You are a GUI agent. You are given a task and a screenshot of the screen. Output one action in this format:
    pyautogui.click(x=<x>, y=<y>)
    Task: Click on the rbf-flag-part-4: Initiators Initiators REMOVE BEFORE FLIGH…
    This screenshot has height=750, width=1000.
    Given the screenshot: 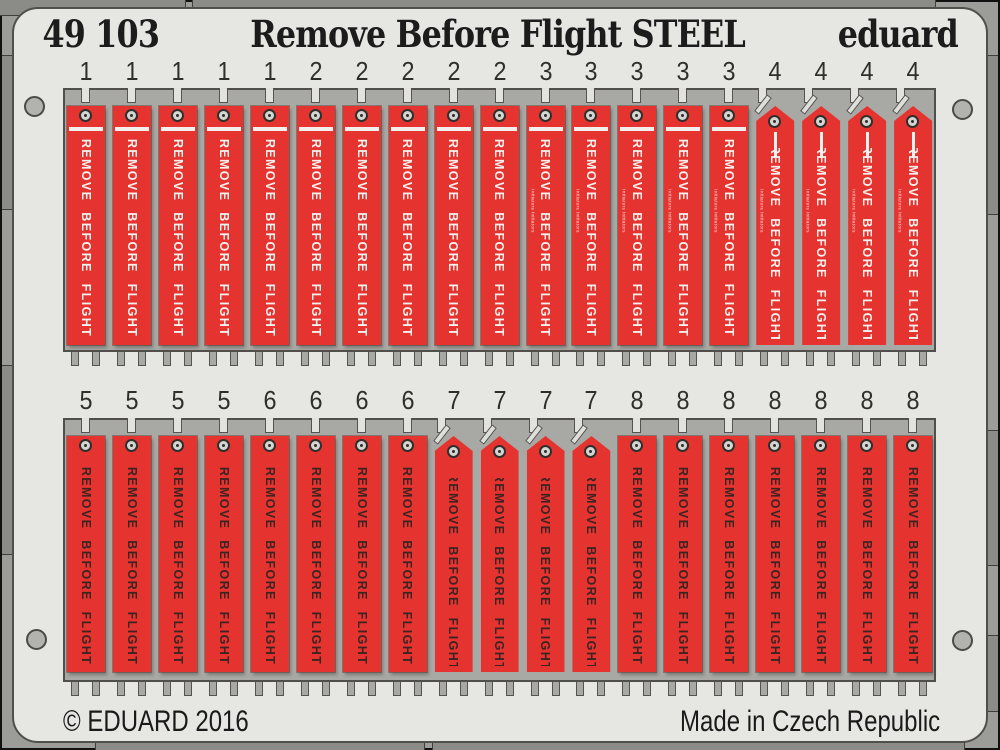 What is the action you would take?
    pyautogui.click(x=913, y=225)
    